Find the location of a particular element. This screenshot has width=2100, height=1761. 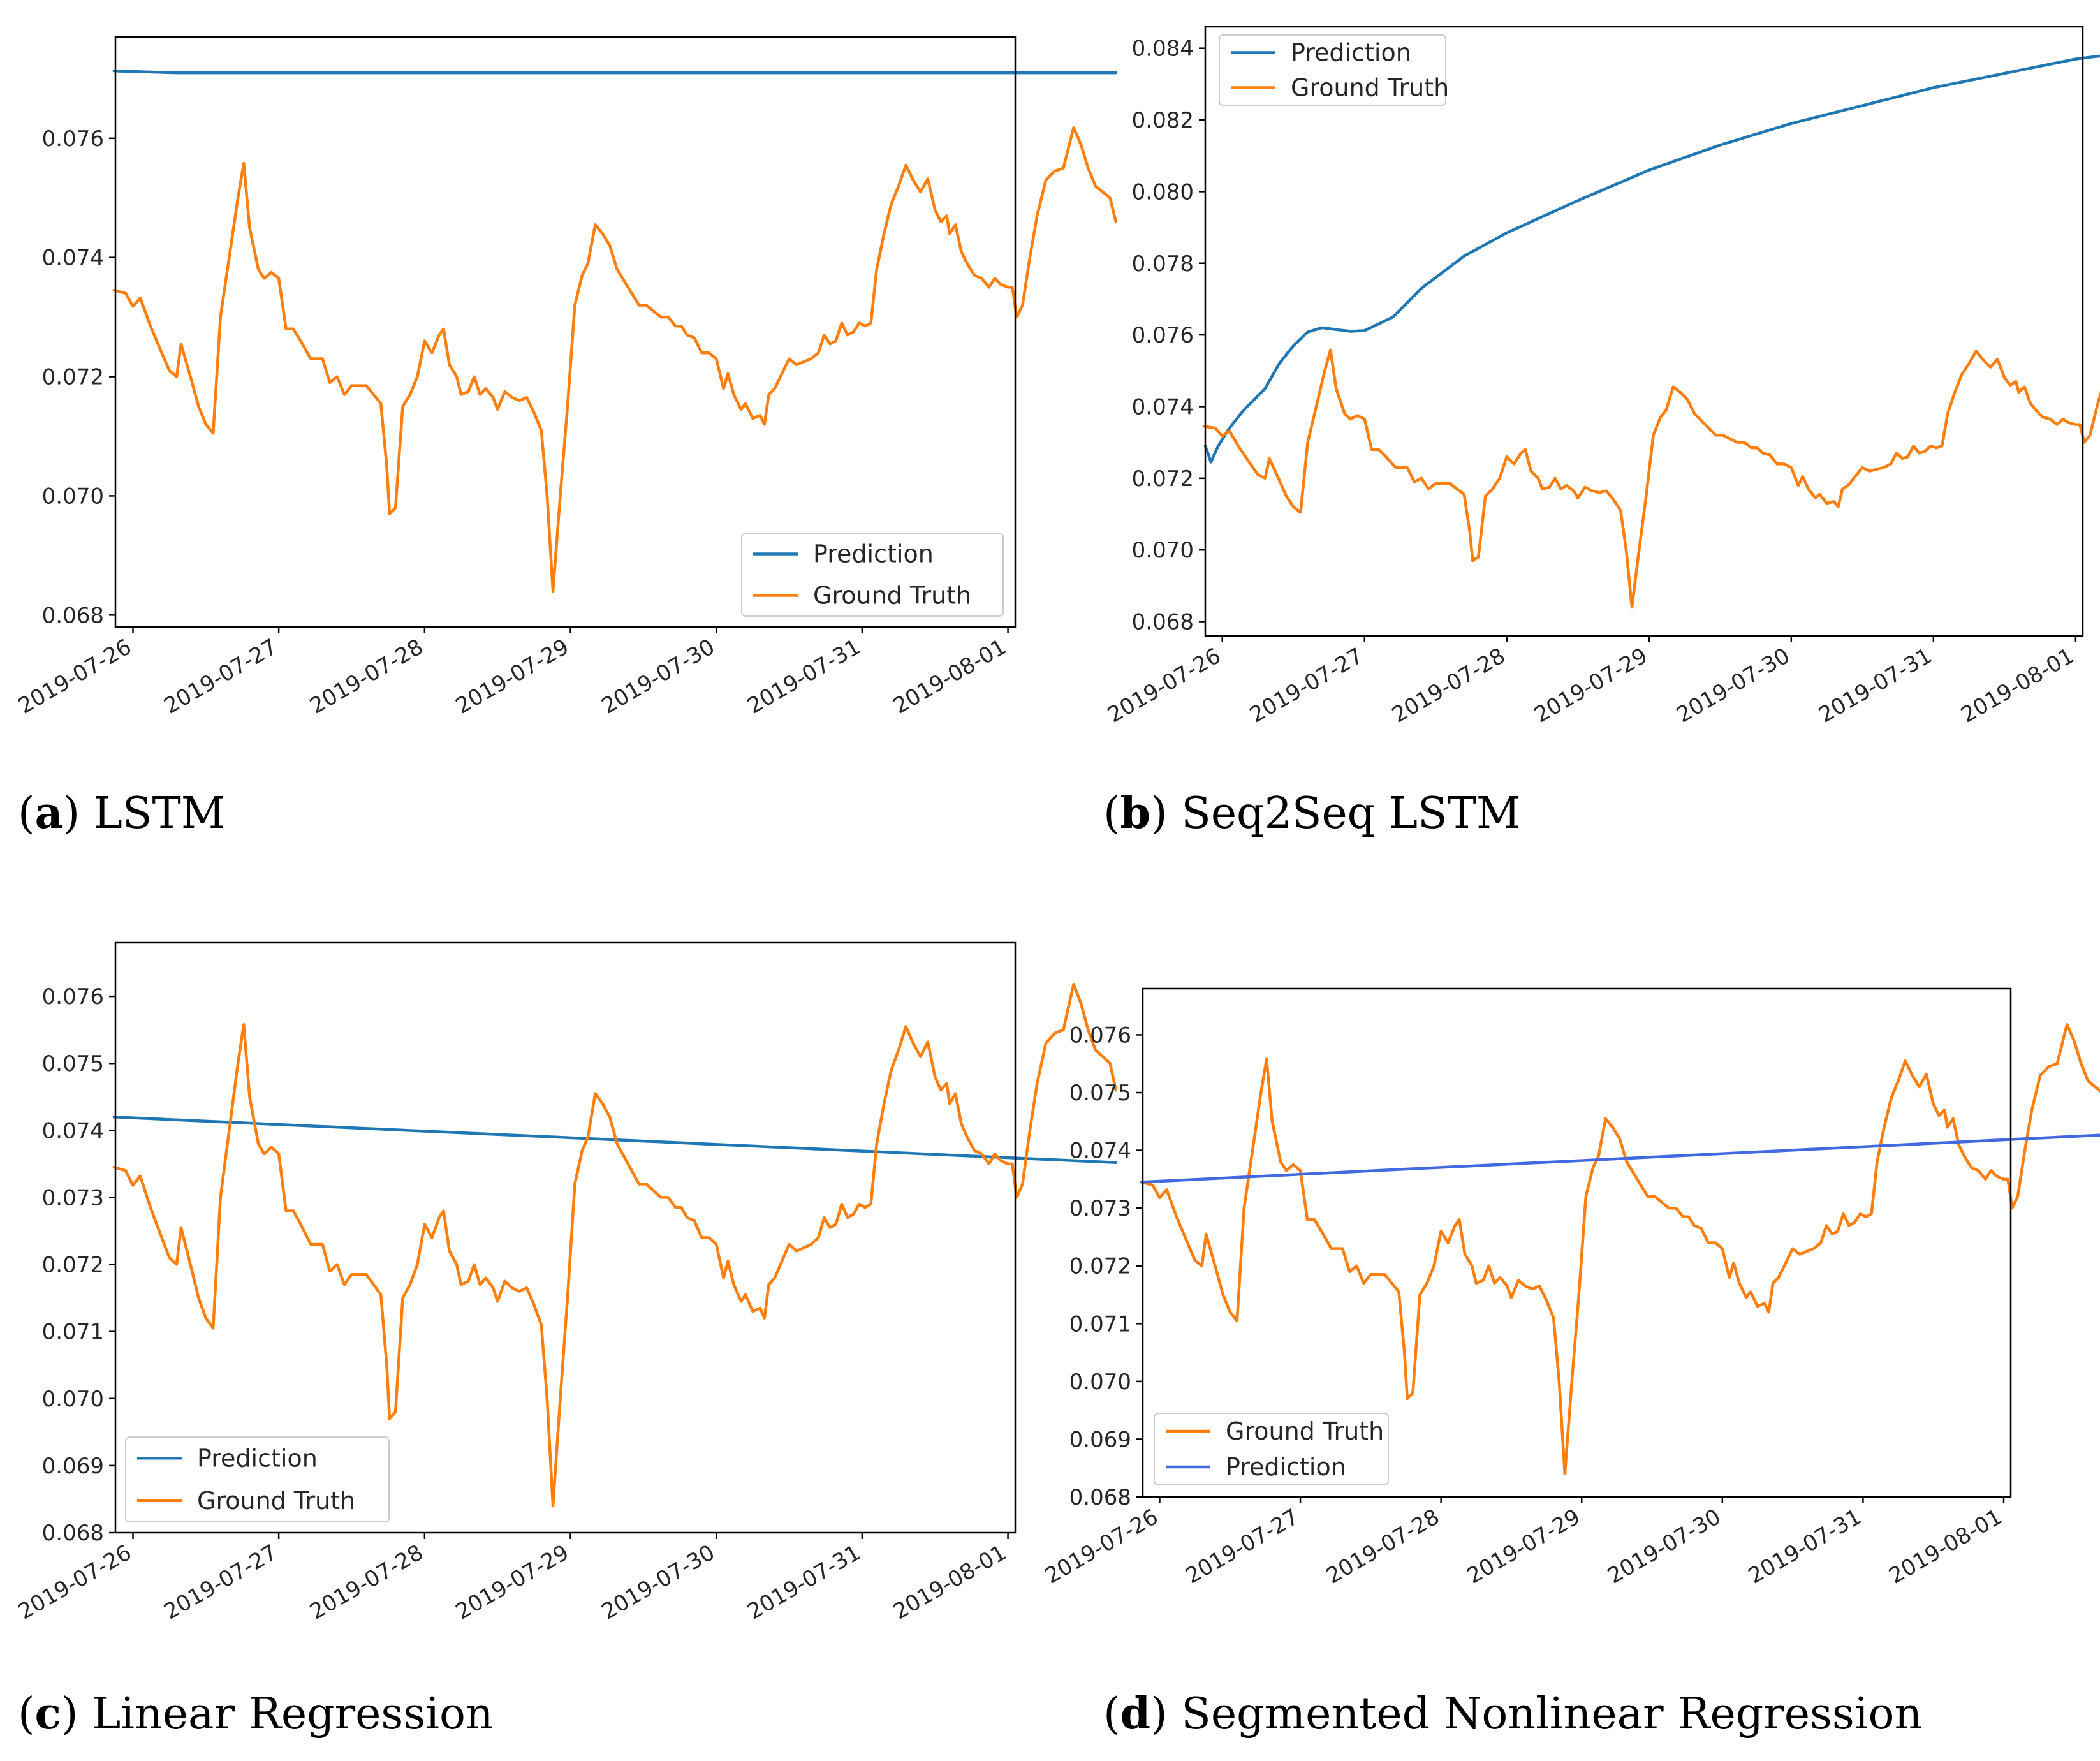

y-tick-label: 0.082 is located at coordinates (1163, 120).